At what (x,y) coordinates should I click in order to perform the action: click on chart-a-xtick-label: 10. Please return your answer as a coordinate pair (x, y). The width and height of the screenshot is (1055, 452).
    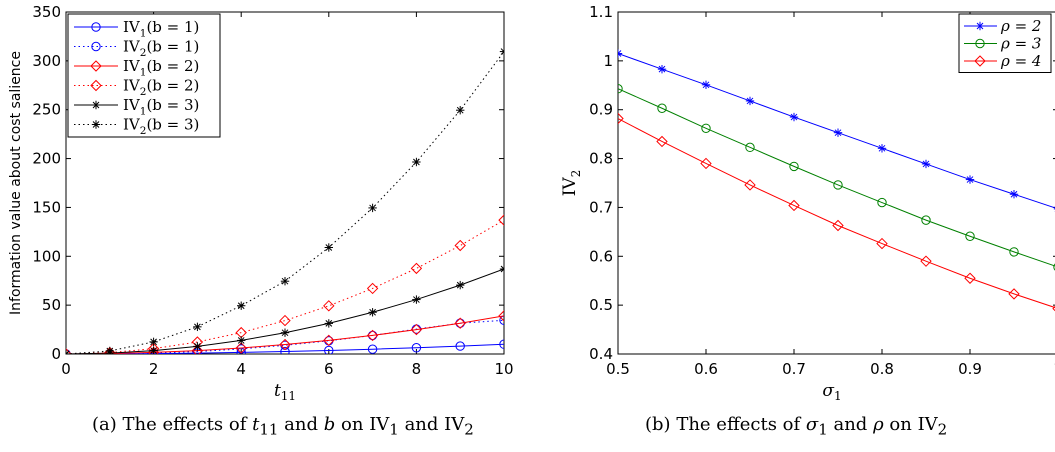
    Looking at the image, I should click on (503, 369).